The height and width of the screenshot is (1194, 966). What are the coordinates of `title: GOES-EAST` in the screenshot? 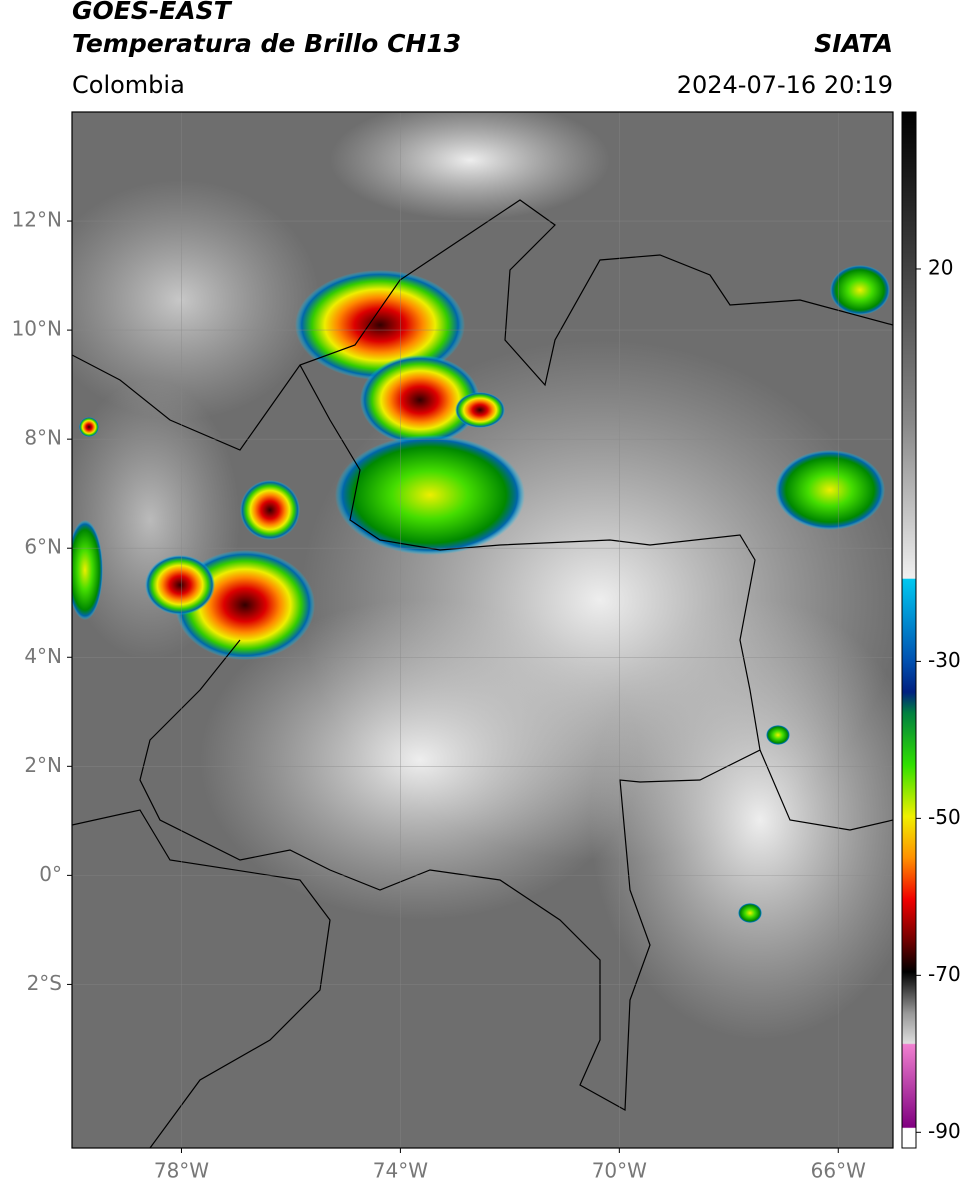 It's located at (152, 12).